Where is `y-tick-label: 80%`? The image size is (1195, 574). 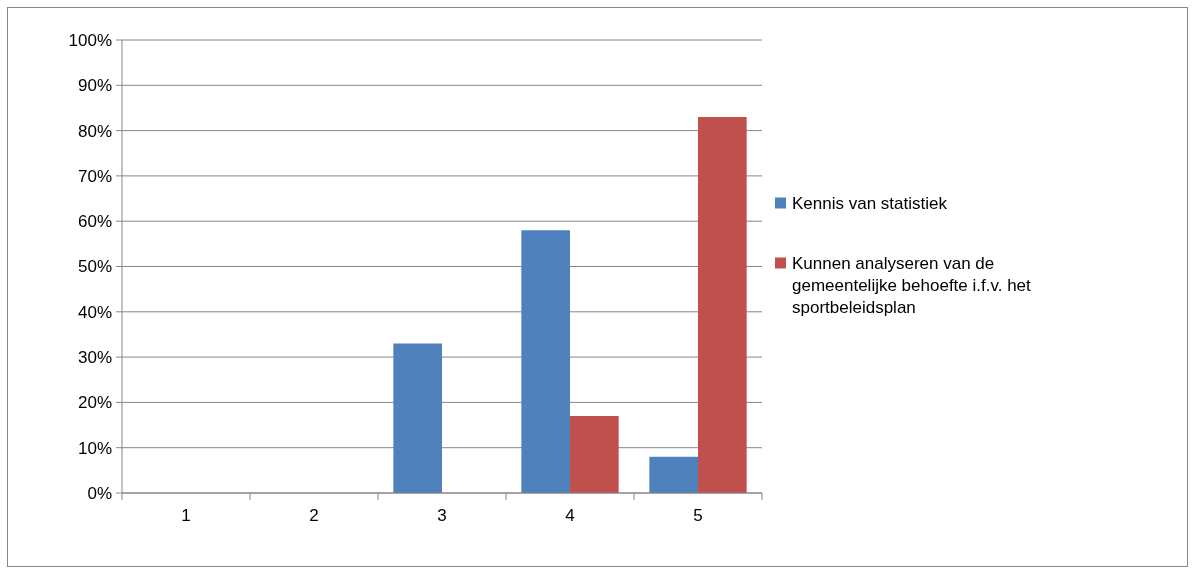
y-tick-label: 80% is located at coordinates (94, 131).